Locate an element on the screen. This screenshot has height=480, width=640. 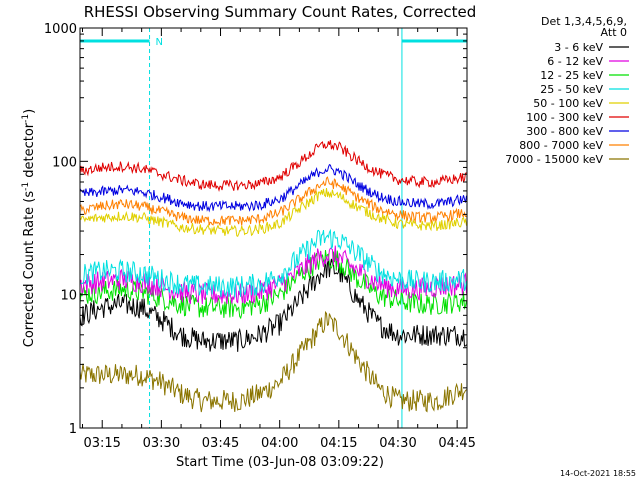
x-tick-label: 03:30 is located at coordinates (161, 443).